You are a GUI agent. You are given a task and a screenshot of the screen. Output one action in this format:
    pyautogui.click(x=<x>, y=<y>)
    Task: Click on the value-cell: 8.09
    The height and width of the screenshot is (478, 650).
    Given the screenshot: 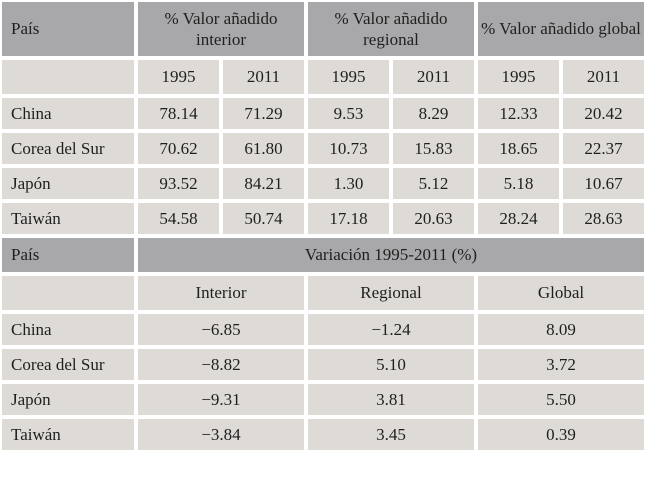 What is the action you would take?
    pyautogui.click(x=561, y=329)
    